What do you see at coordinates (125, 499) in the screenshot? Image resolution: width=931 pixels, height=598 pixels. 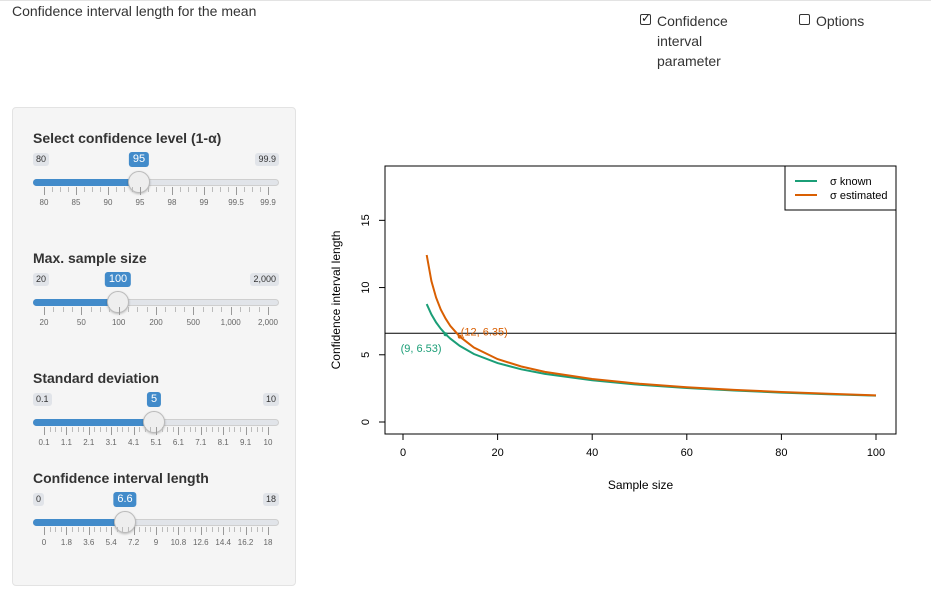 I see `slider-value-label: 6.6` at bounding box center [125, 499].